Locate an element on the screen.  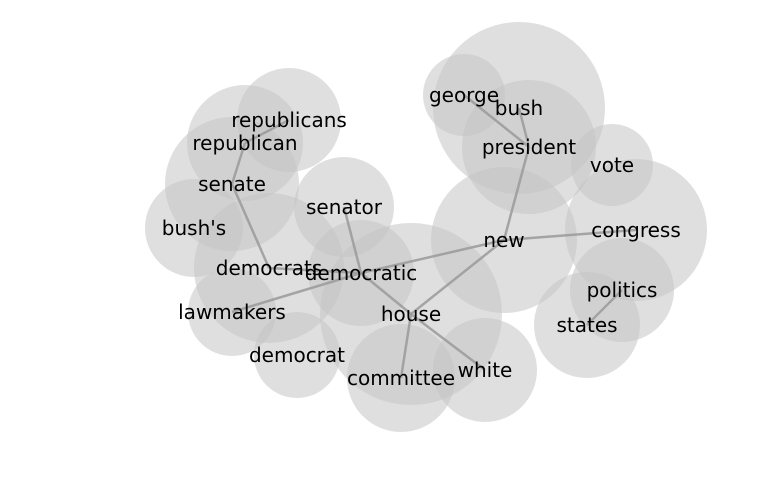
node-label-republicans: republicans is located at coordinates (289, 120).